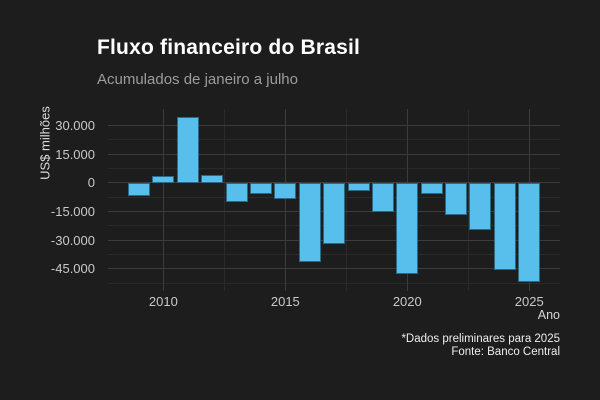  I want to click on bar-2025, so click(529, 232).